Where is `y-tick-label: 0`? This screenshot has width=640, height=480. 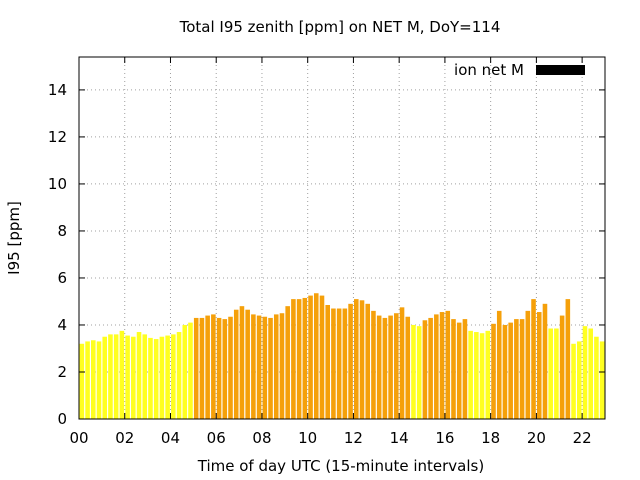
y-tick-label: 0 is located at coordinates (62, 419).